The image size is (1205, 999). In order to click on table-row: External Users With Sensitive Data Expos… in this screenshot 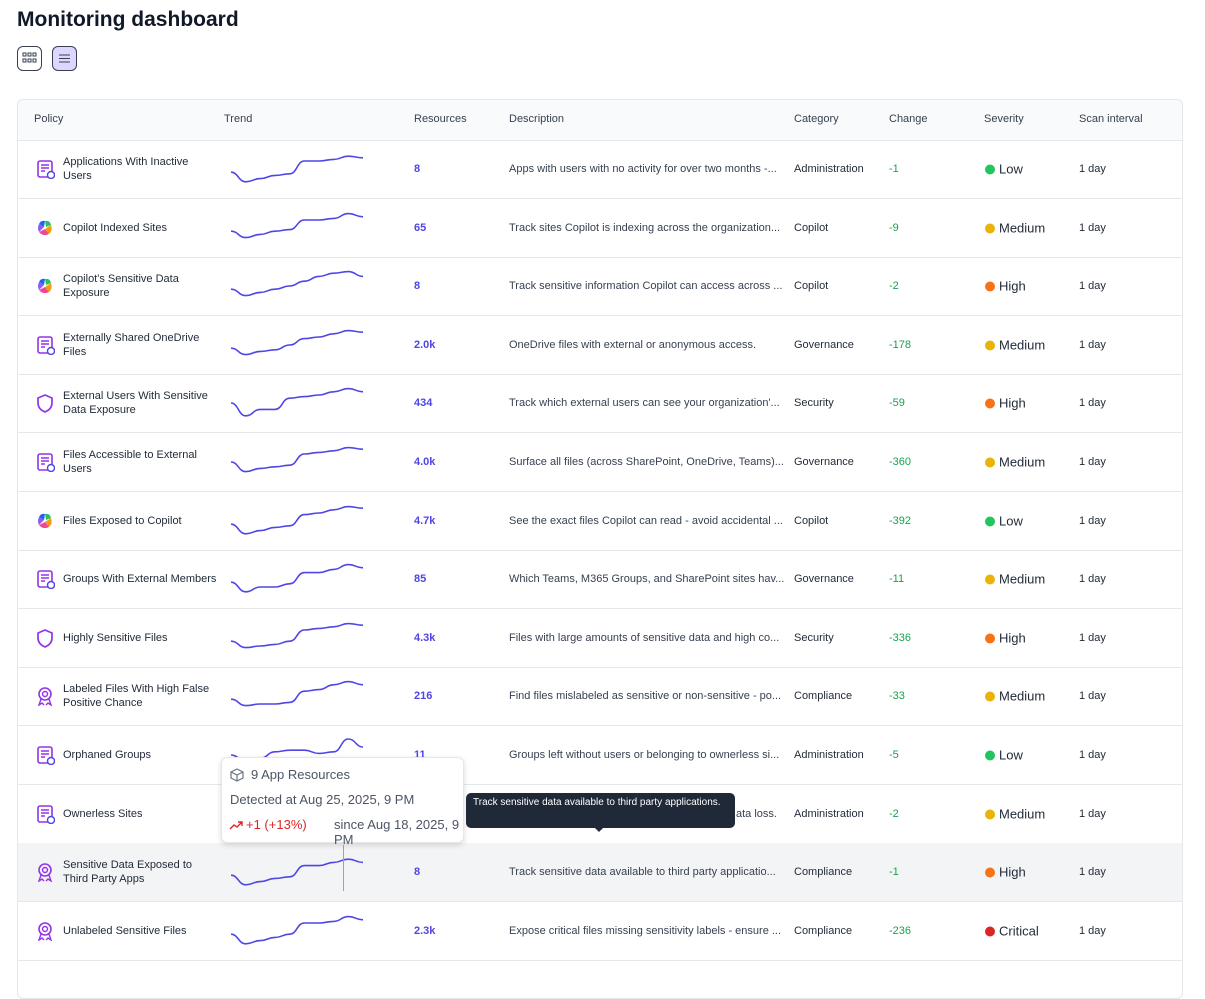, I will do `click(600, 404)`.